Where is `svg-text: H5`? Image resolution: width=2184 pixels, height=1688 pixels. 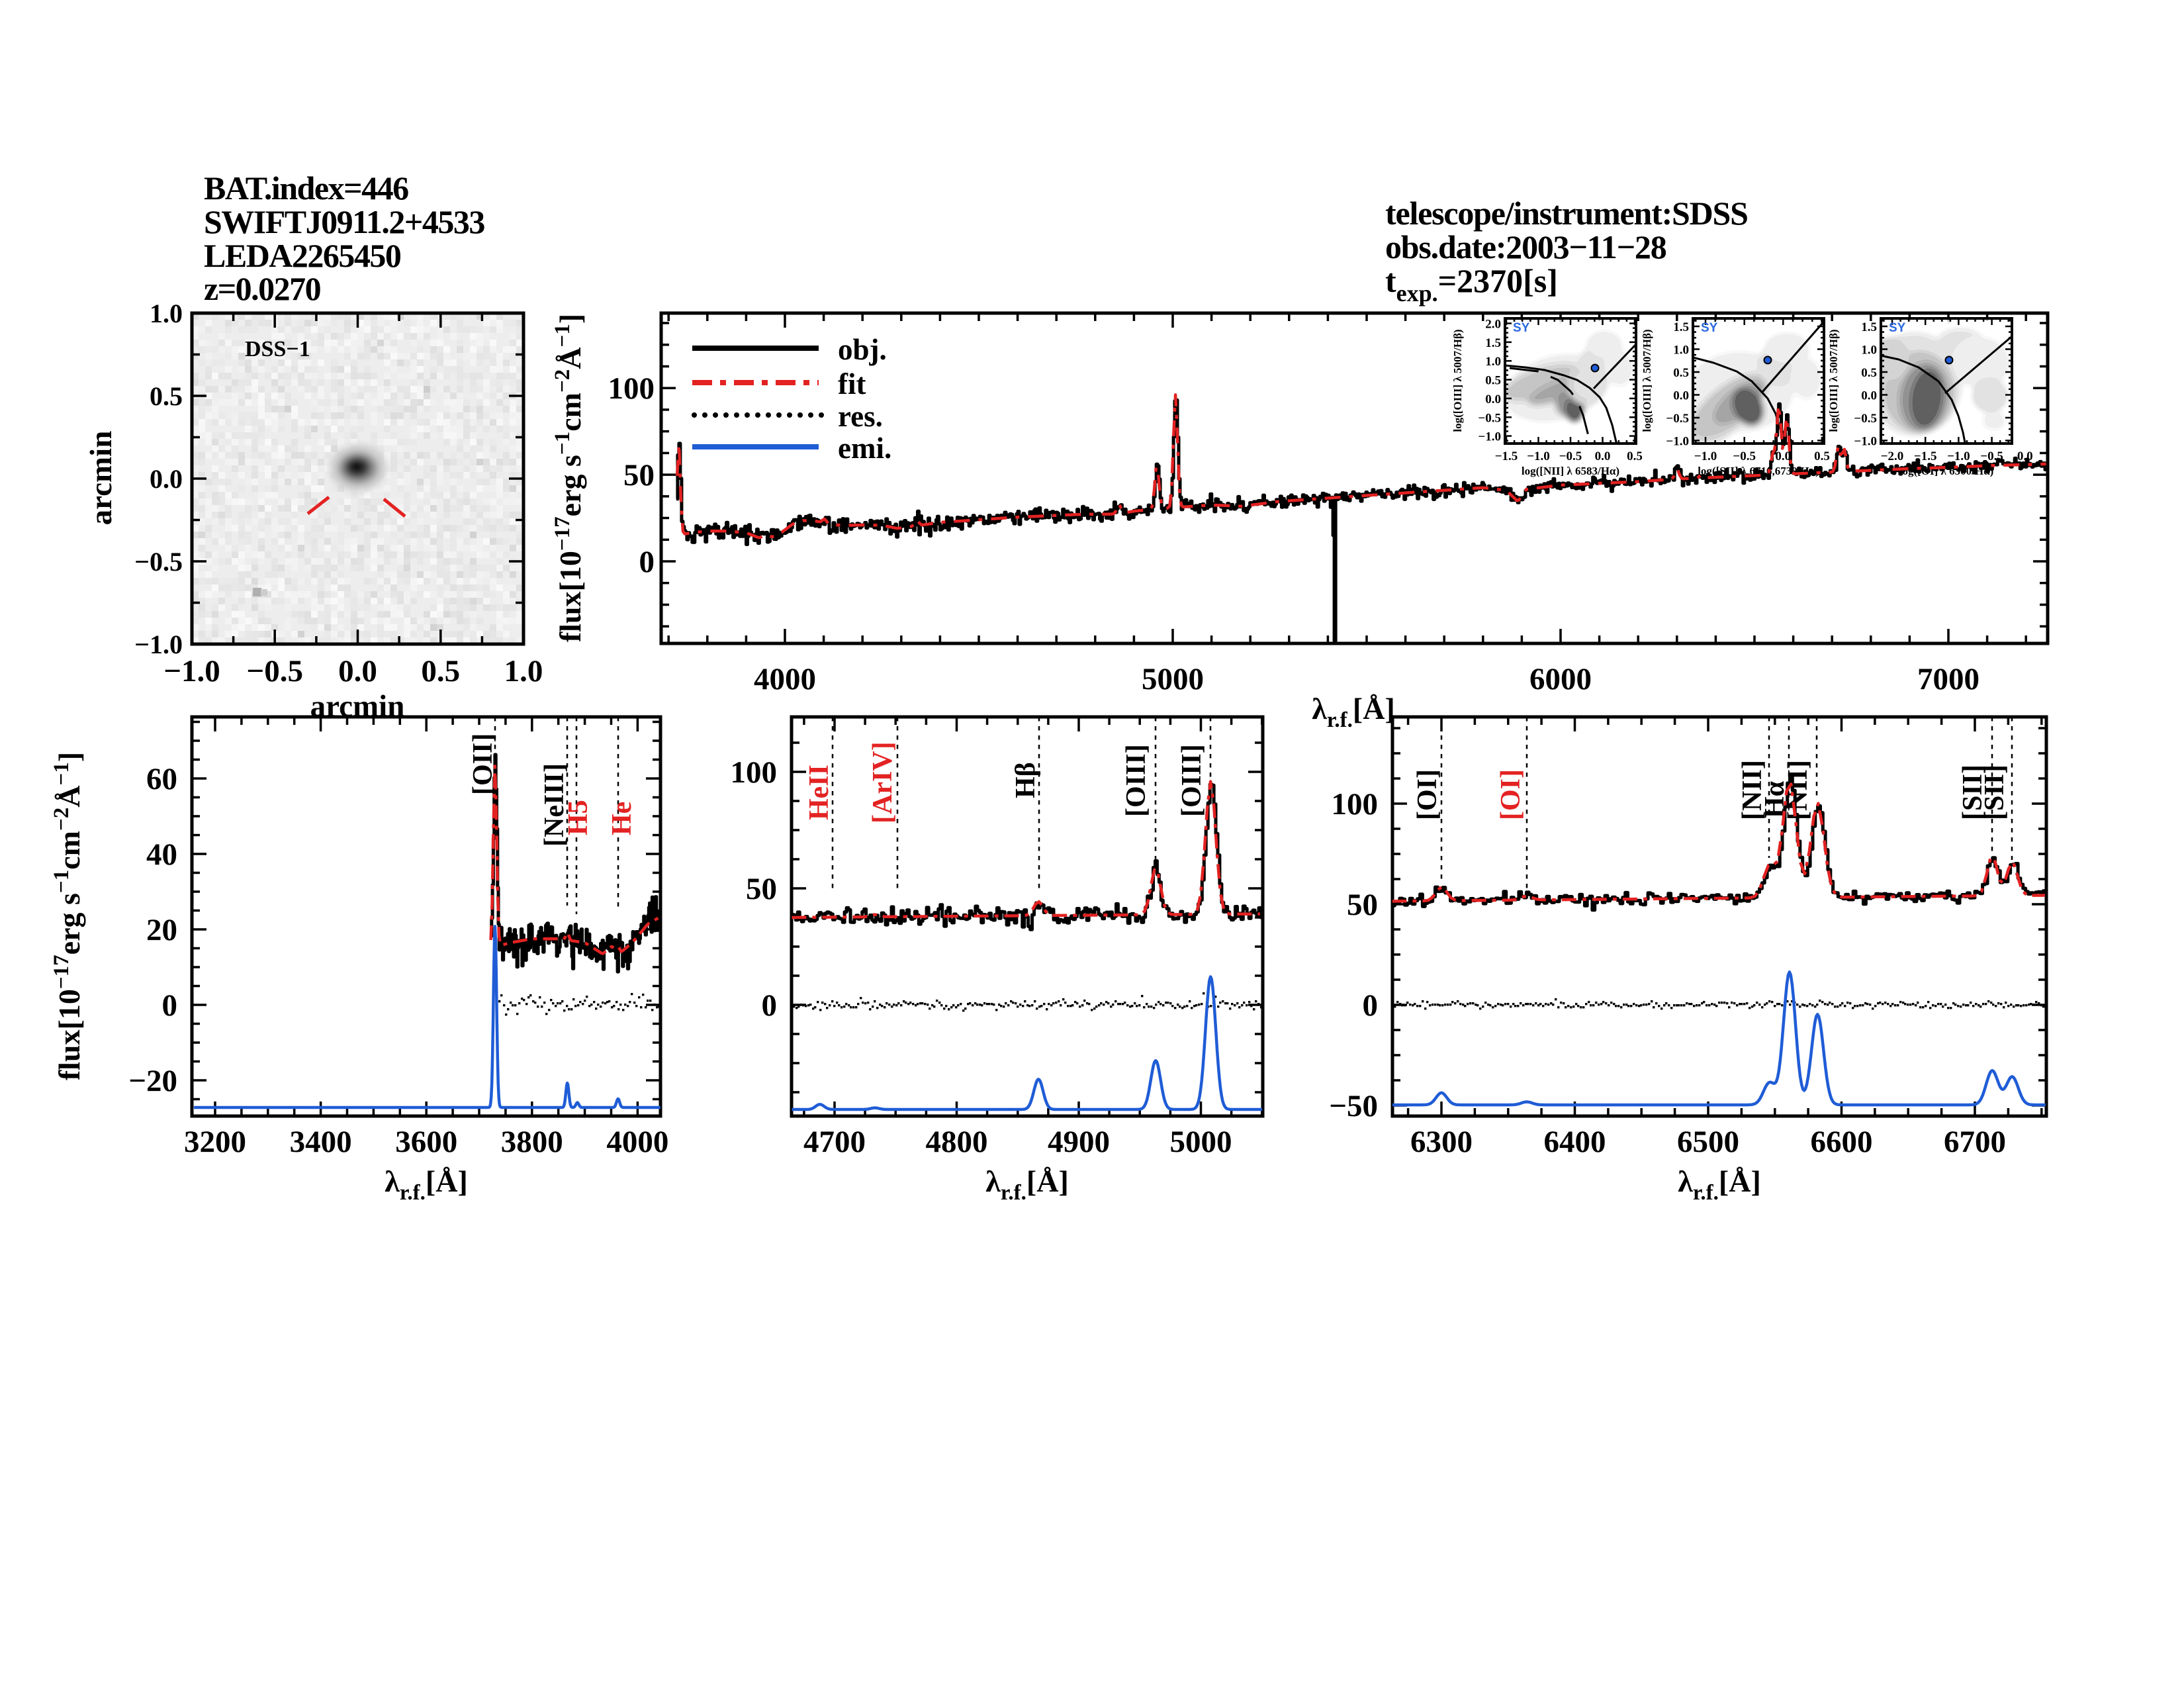 svg-text: H5 is located at coordinates (579, 817).